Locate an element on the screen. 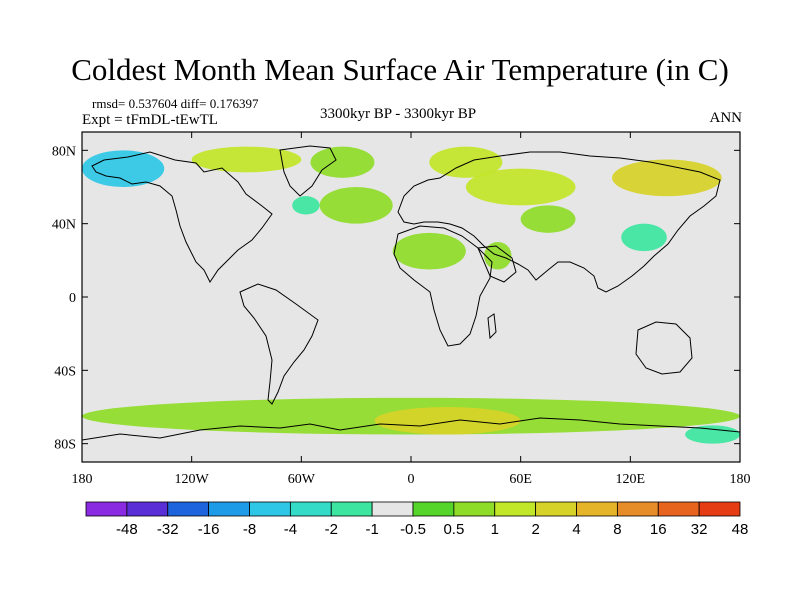 The width and height of the screenshot is (800, 600). coastline-africa is located at coordinates (443, 286).